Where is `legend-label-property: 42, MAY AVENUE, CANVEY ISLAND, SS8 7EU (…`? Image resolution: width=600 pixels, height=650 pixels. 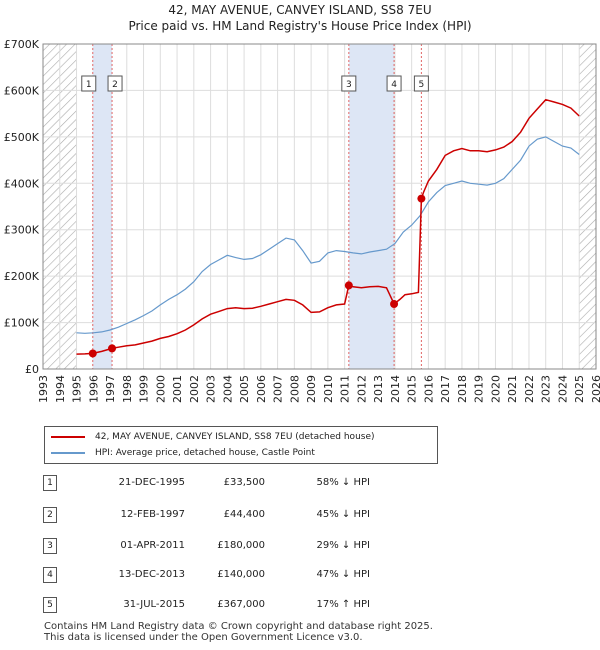
legend-label-property: 42, MAY AVENUE, CANVEY ISLAND, SS8 7EU (… is located at coordinates (235, 437).